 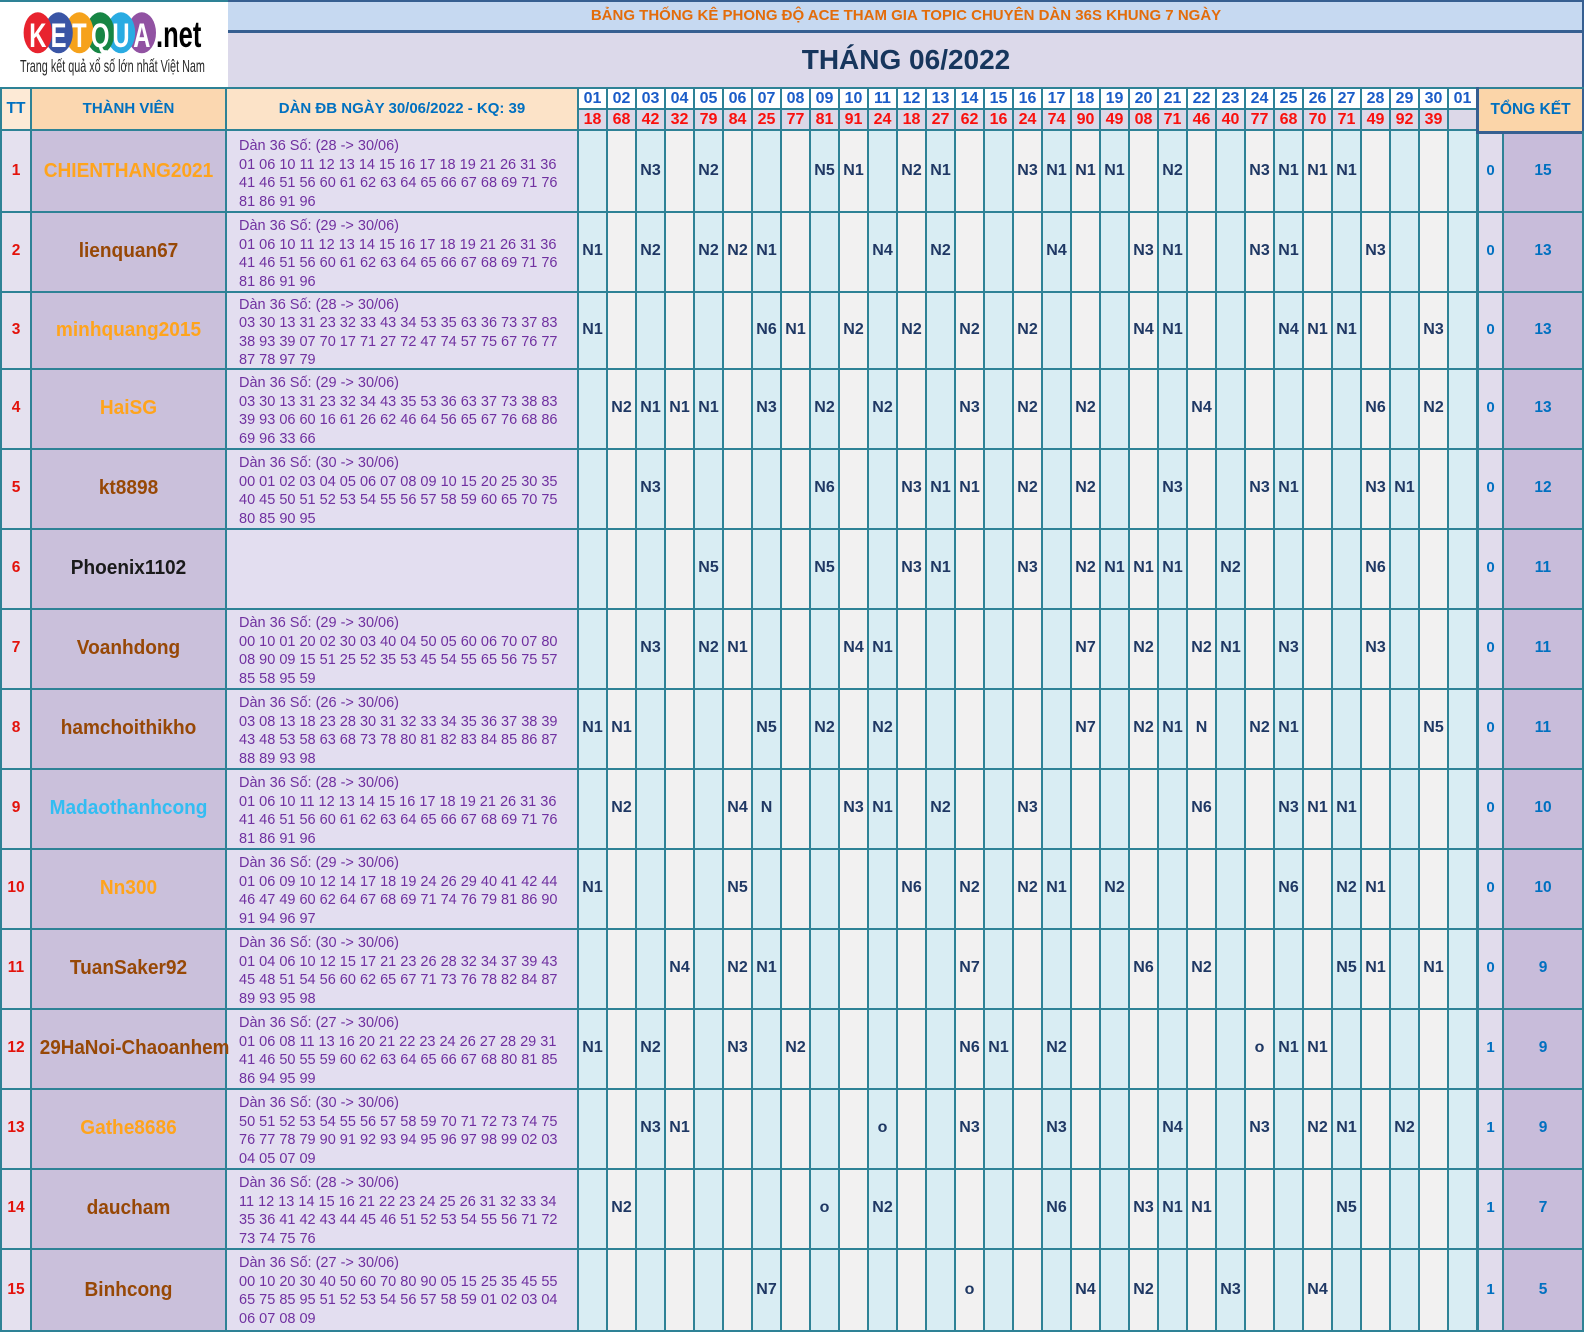 I want to click on svg-text: Q, so click(x=100, y=36).